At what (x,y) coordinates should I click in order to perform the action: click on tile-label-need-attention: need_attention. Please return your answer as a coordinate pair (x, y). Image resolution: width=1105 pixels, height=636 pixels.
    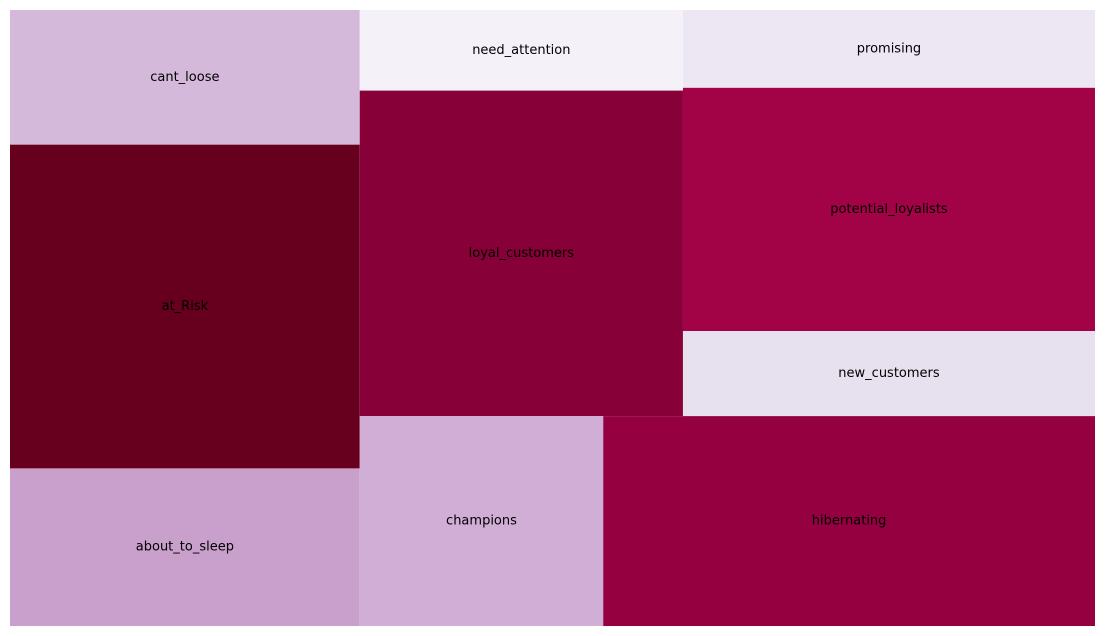
    Looking at the image, I should click on (521, 50).